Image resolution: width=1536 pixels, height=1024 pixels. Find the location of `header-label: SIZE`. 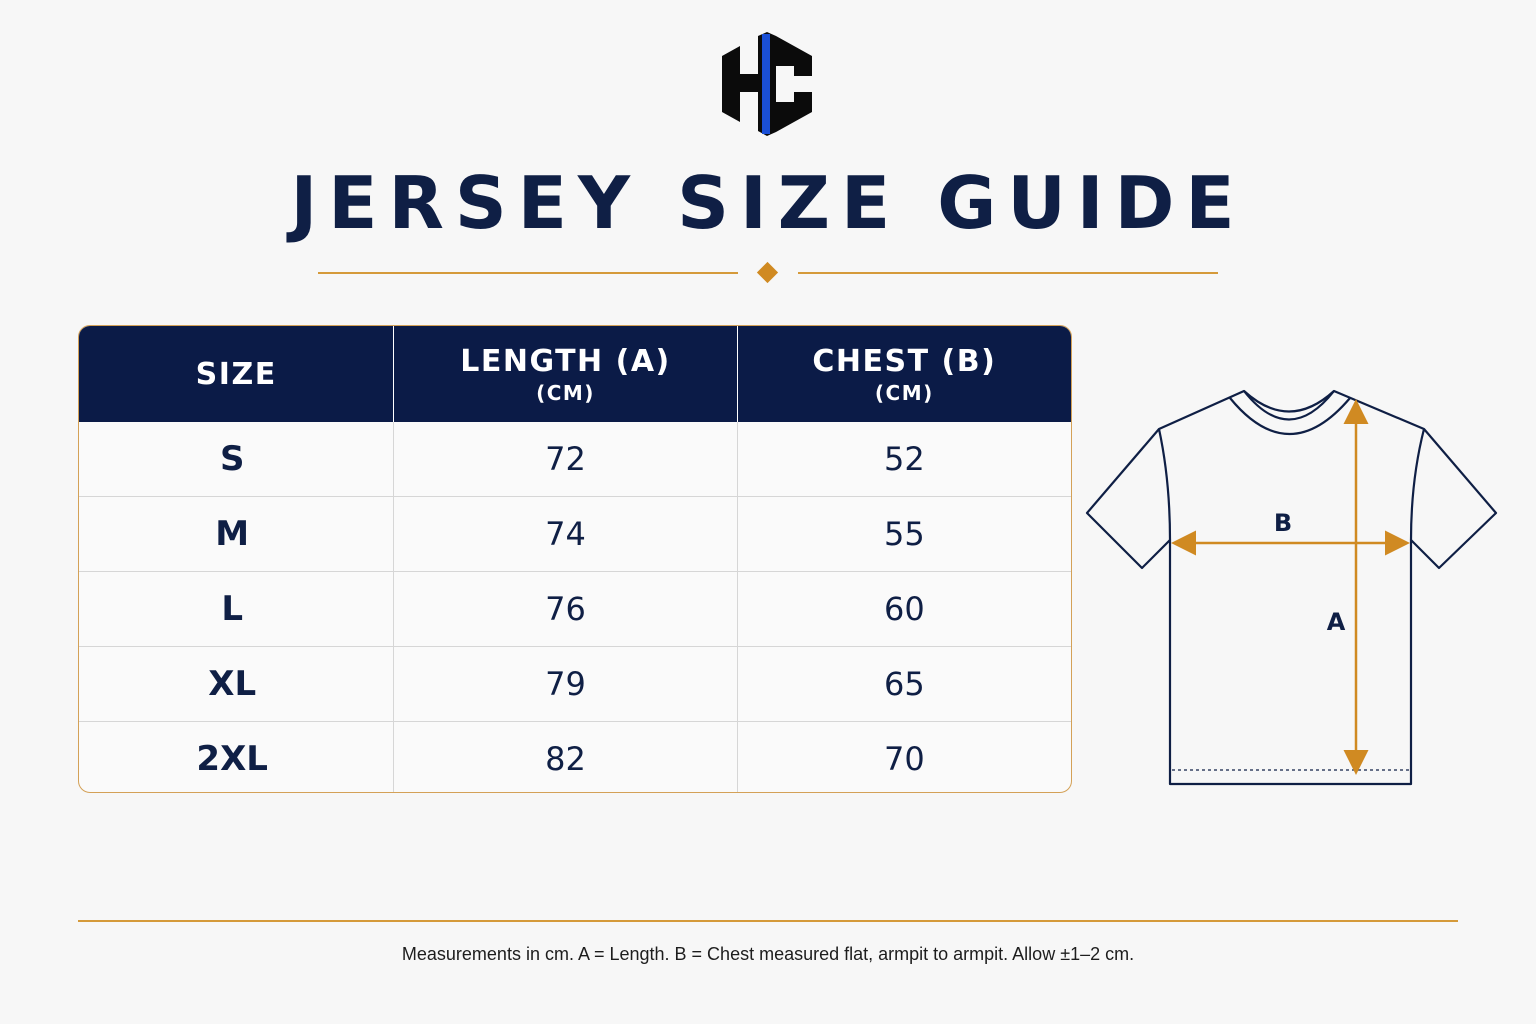

header-label: SIZE is located at coordinates (236, 374).